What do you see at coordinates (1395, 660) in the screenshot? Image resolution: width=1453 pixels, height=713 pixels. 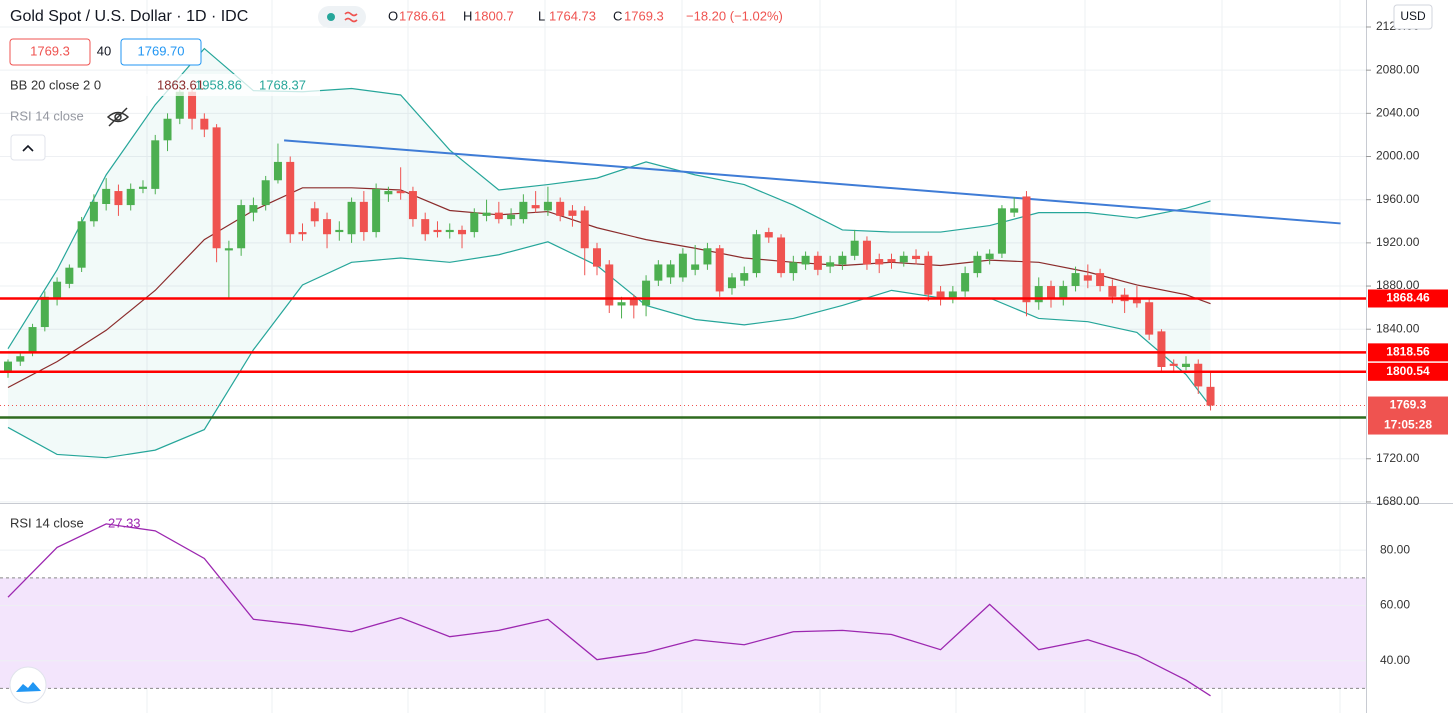 I see `rsi-tick-label: 40.00` at bounding box center [1395, 660].